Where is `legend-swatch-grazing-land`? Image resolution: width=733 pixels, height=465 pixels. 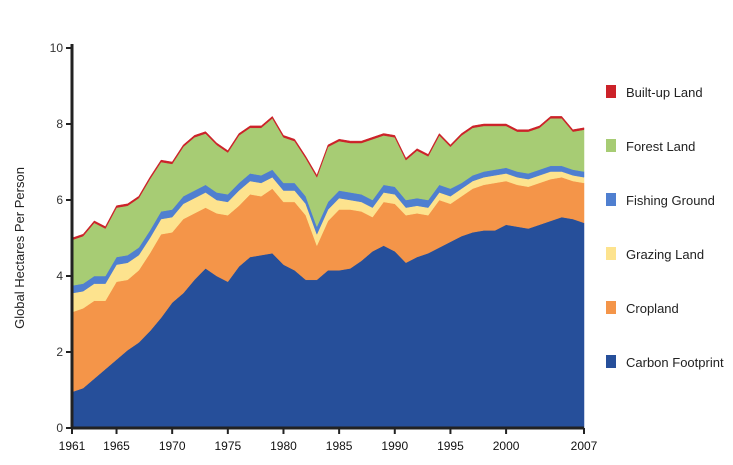 legend-swatch-grazing-land is located at coordinates (611, 253).